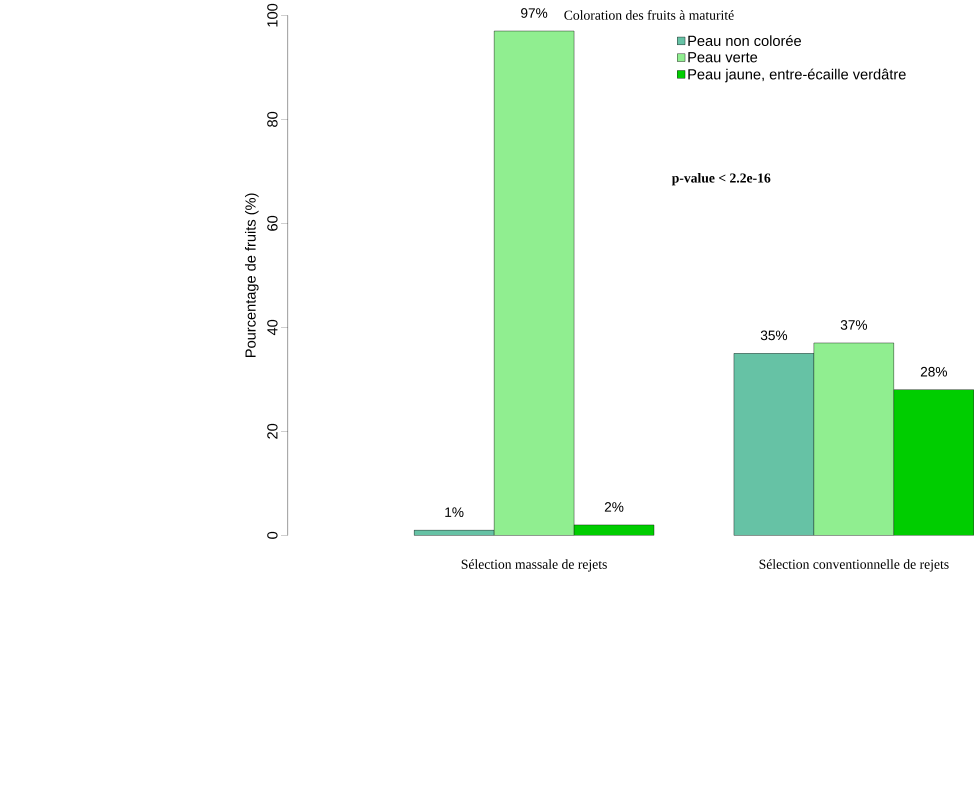 The width and height of the screenshot is (974, 793). What do you see at coordinates (272, 431) in the screenshot?
I see `y-tick-label: 20` at bounding box center [272, 431].